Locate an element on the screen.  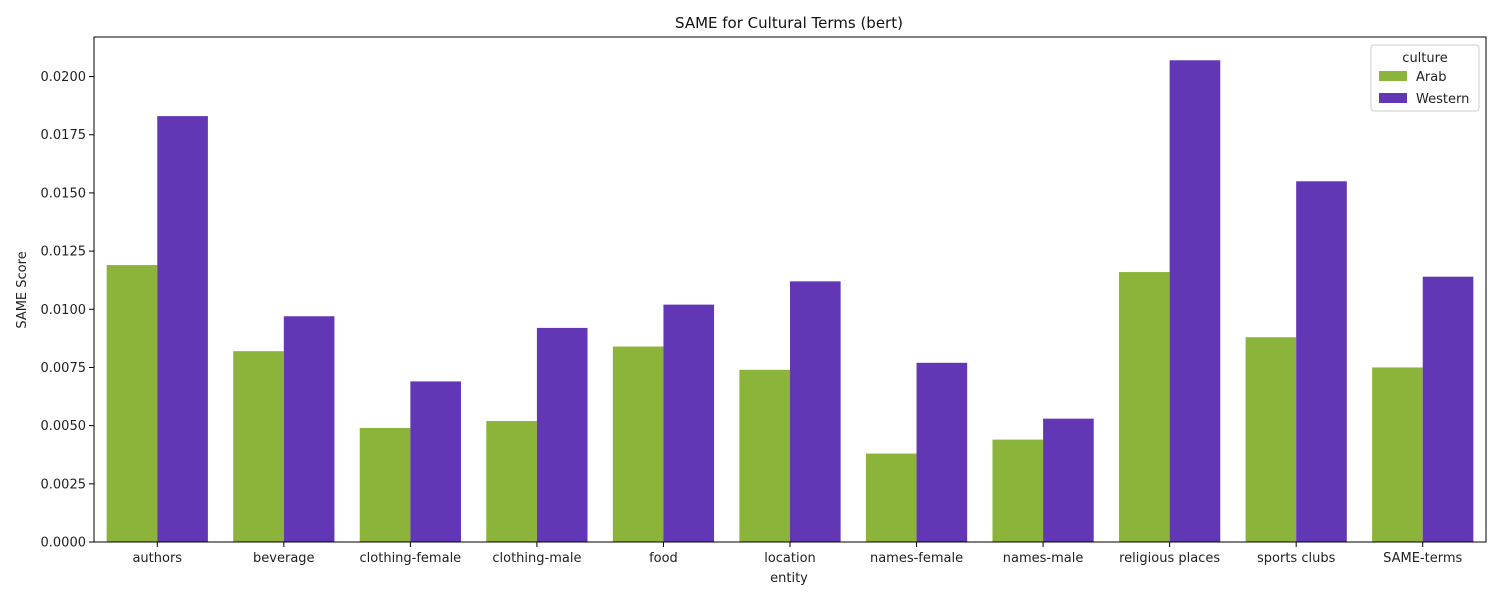
legend-label-arab: Arab is located at coordinates (1431, 77).